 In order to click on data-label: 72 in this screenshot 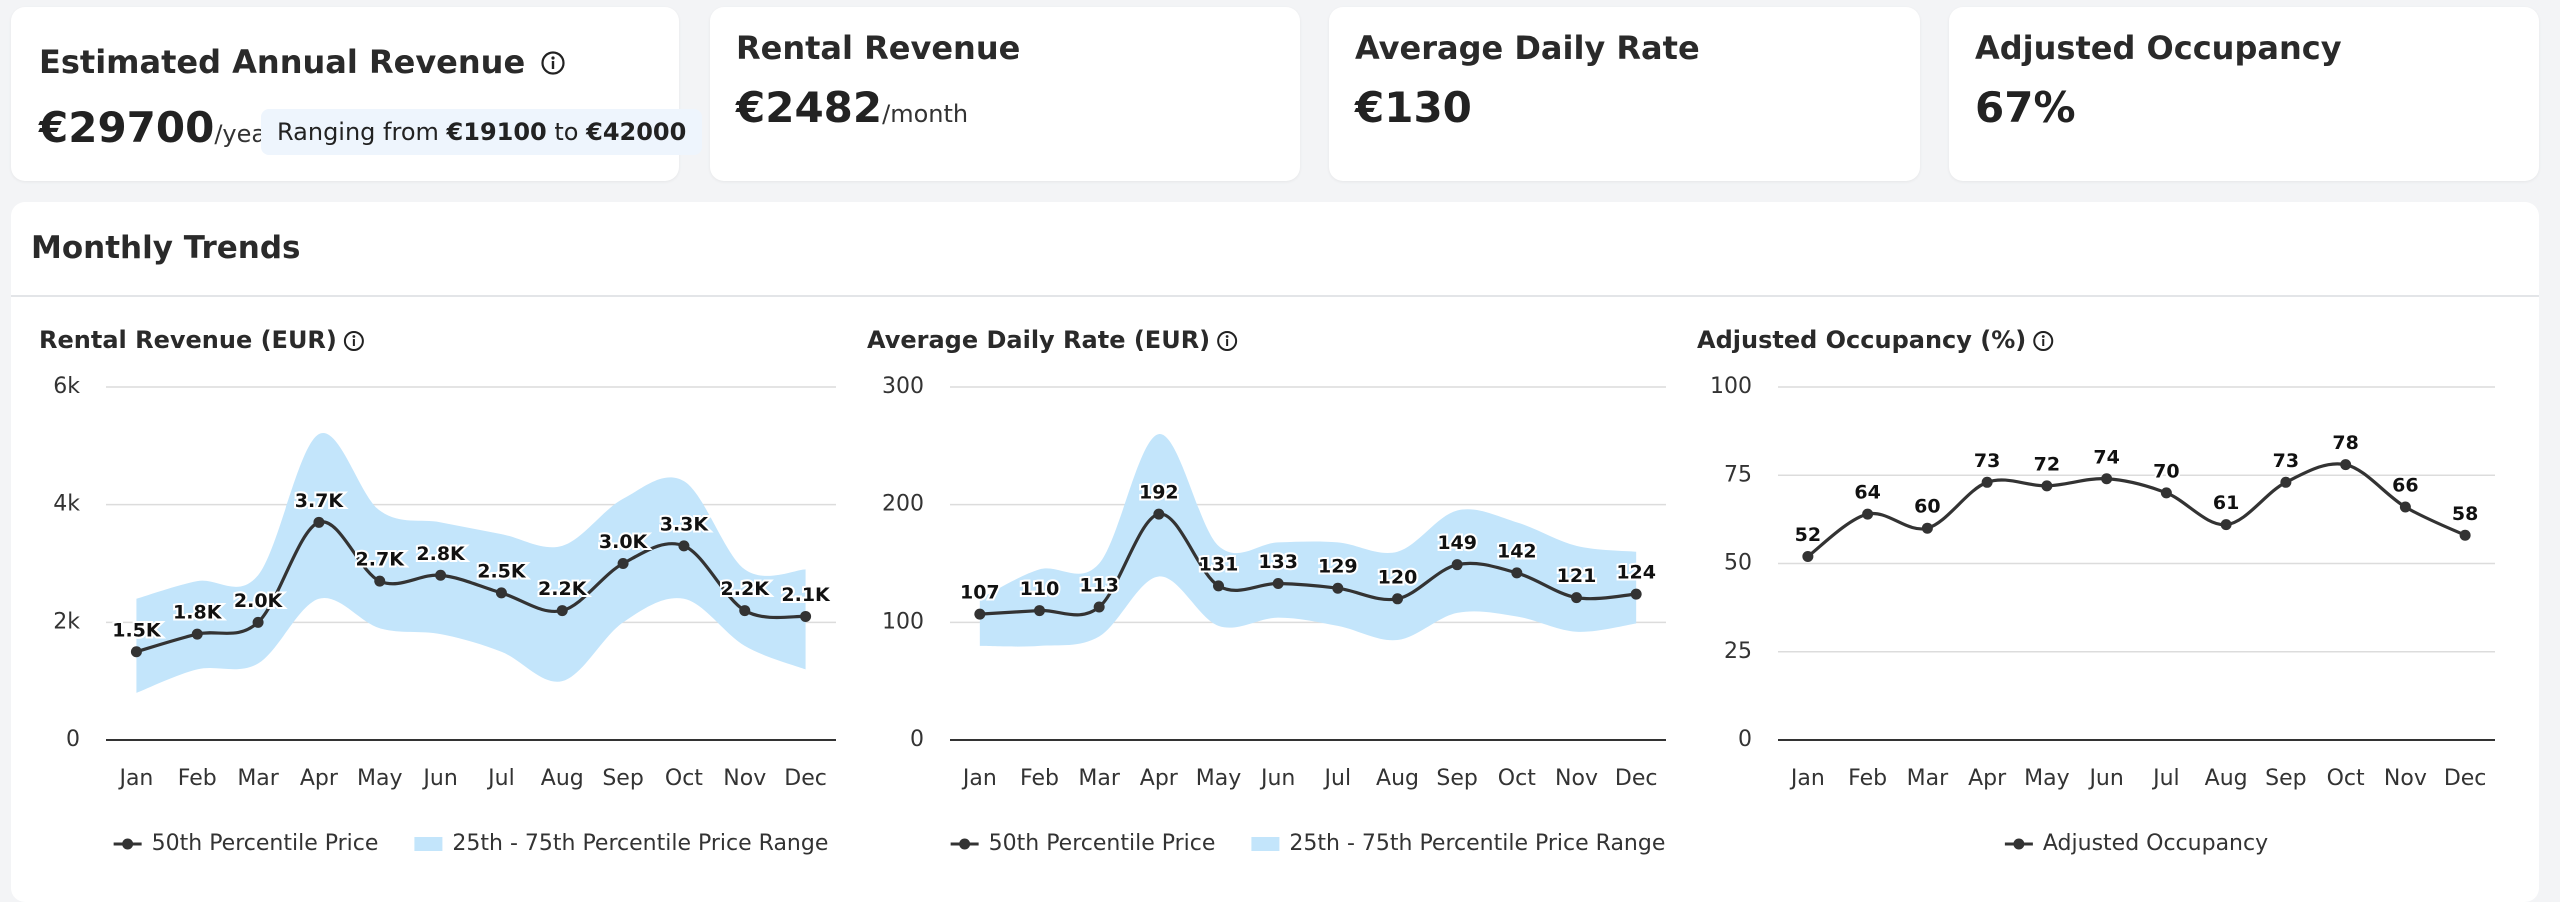, I will do `click(2047, 464)`.